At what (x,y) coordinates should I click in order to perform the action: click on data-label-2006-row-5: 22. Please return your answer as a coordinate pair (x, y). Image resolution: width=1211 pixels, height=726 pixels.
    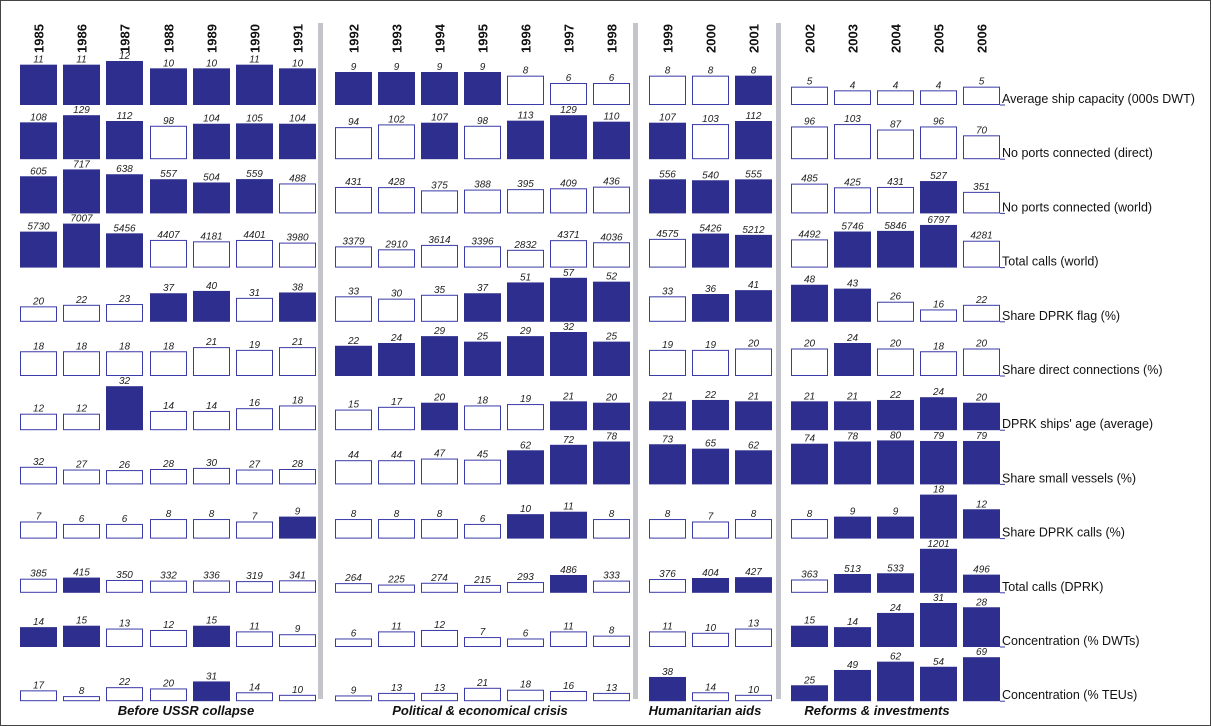
    Looking at the image, I should click on (981, 300).